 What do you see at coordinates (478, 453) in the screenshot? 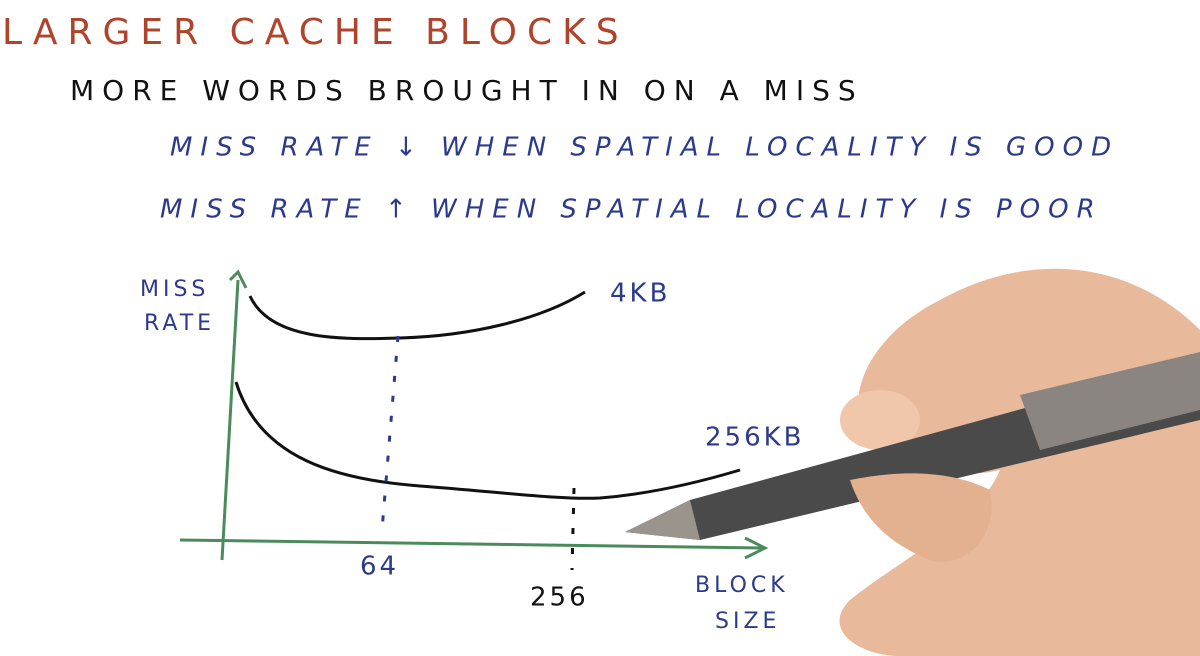
I see `guides` at bounding box center [478, 453].